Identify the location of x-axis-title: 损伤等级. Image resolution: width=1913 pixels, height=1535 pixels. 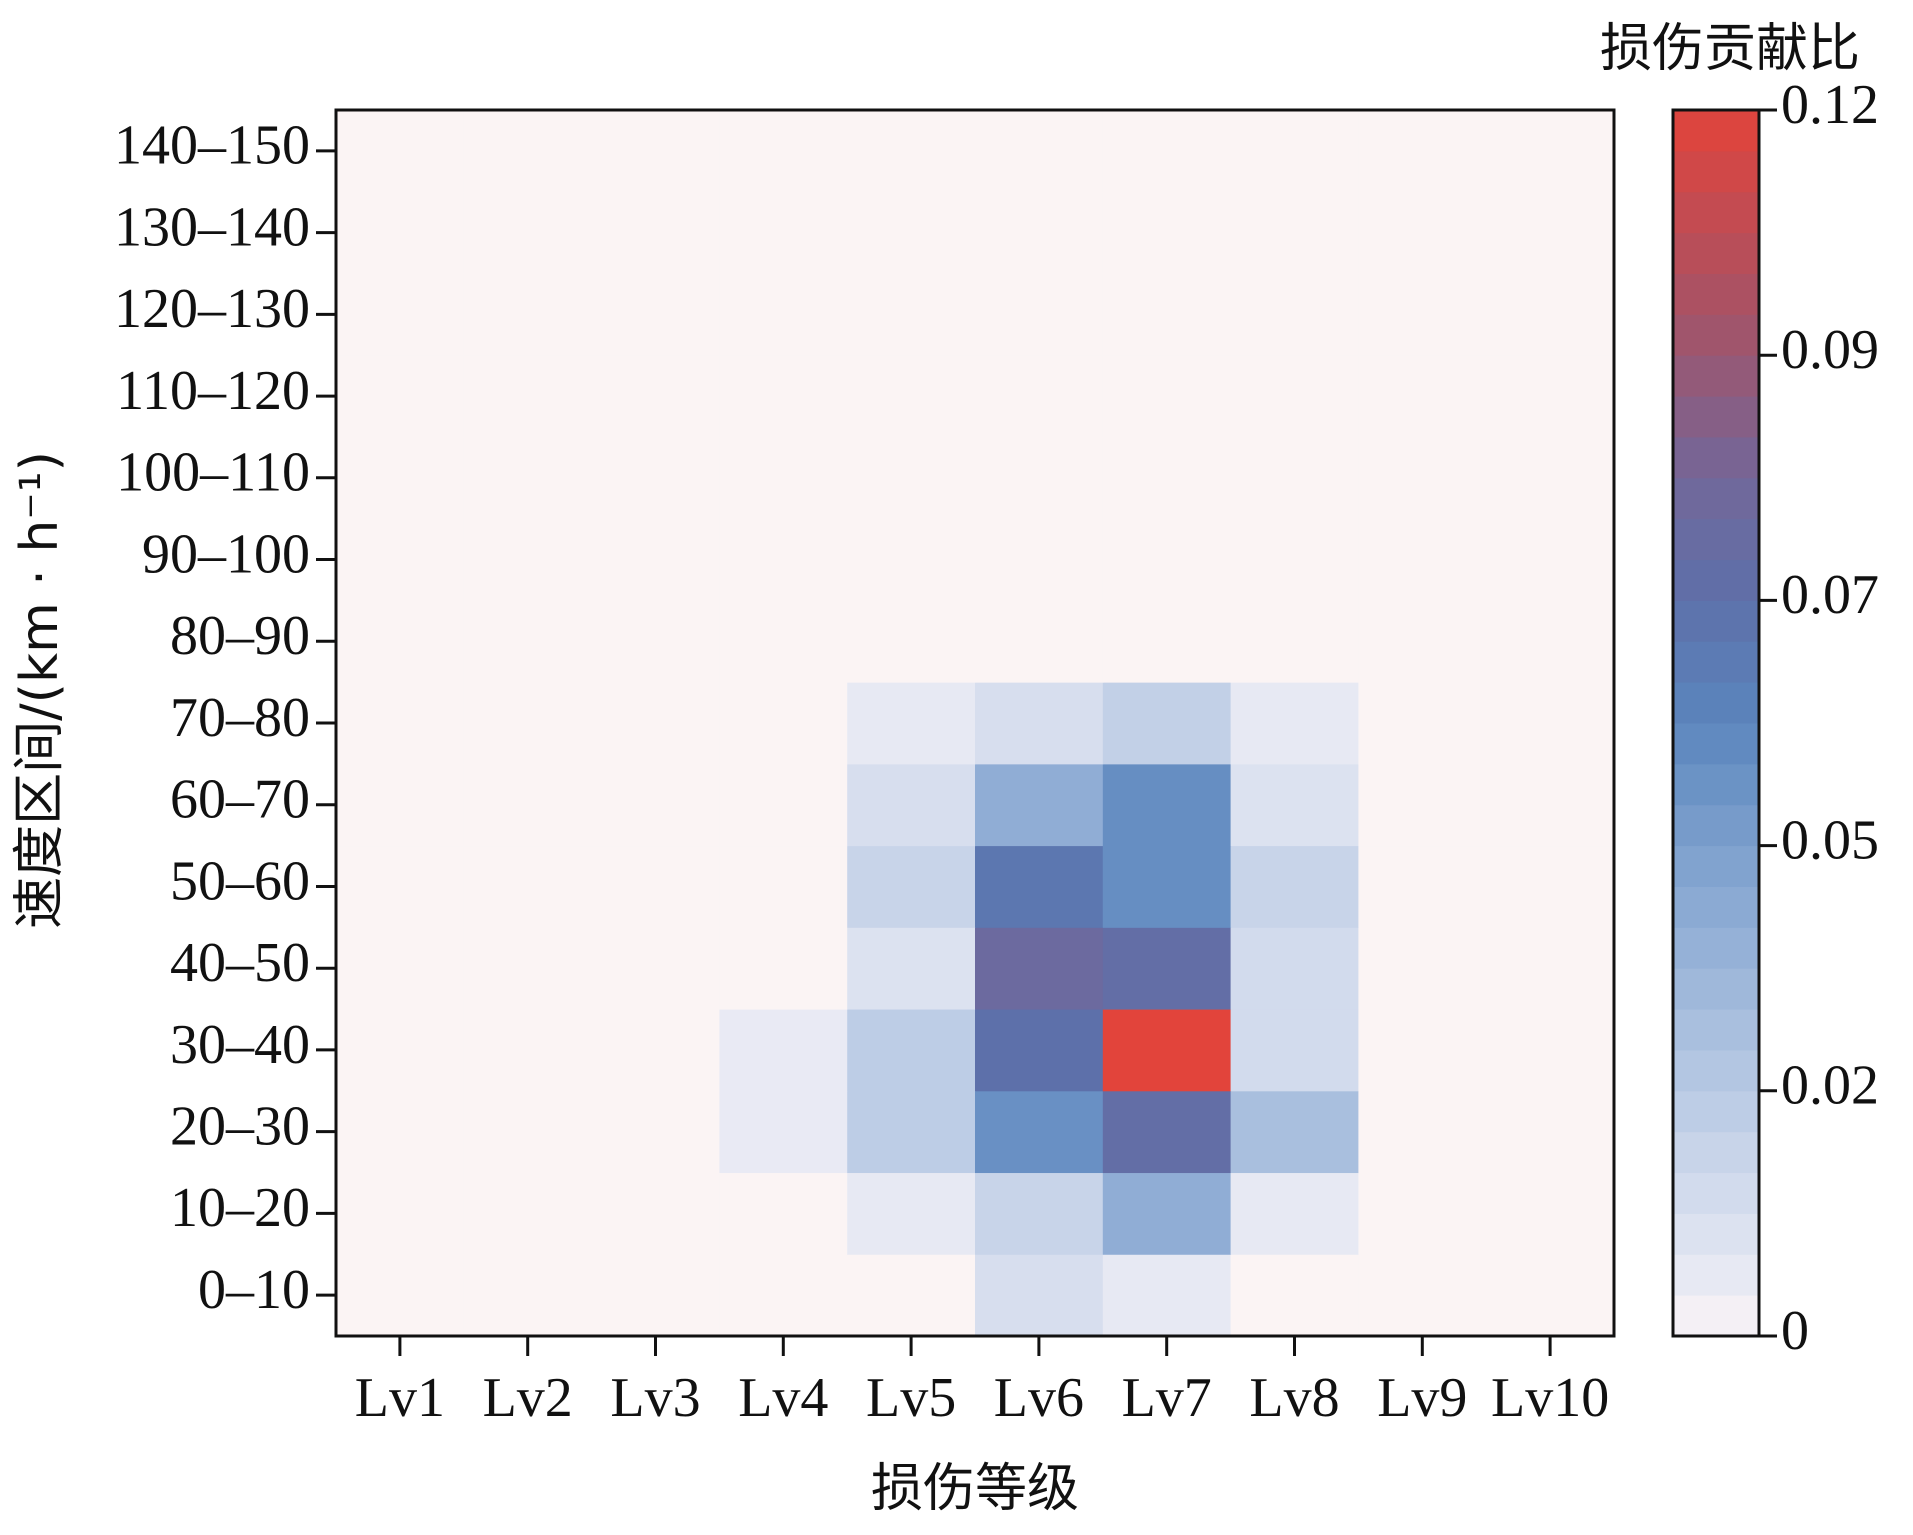
(975, 1489).